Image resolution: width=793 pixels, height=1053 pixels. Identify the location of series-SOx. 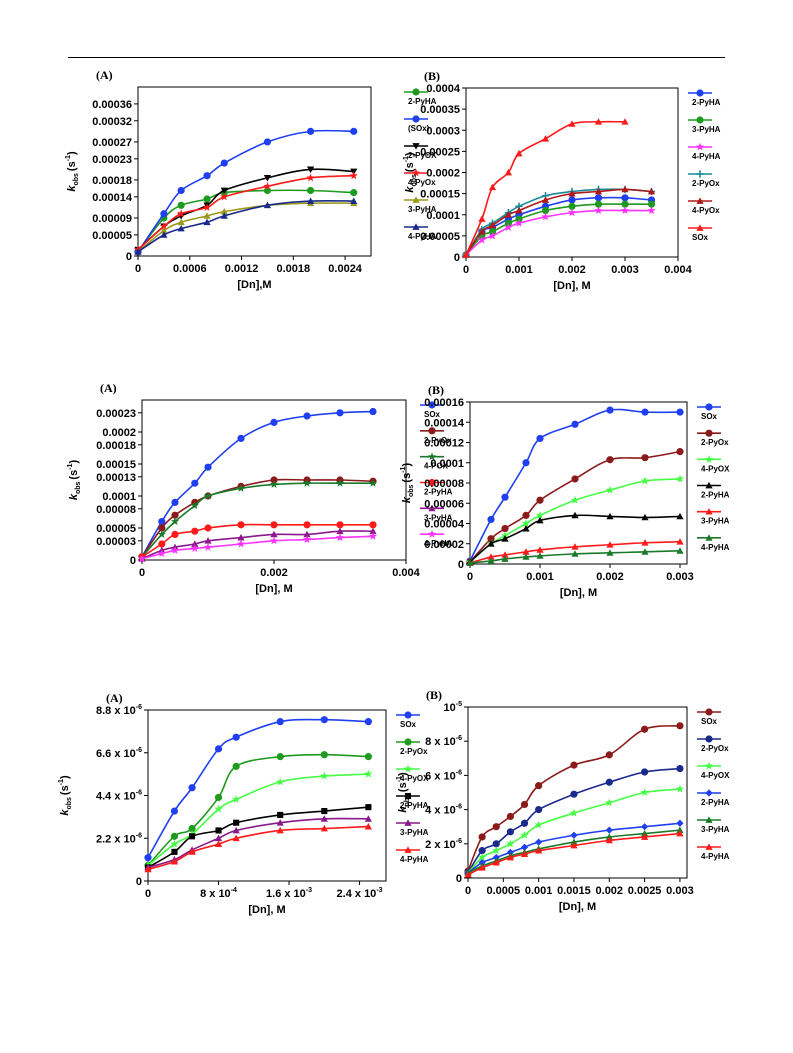
(575, 485).